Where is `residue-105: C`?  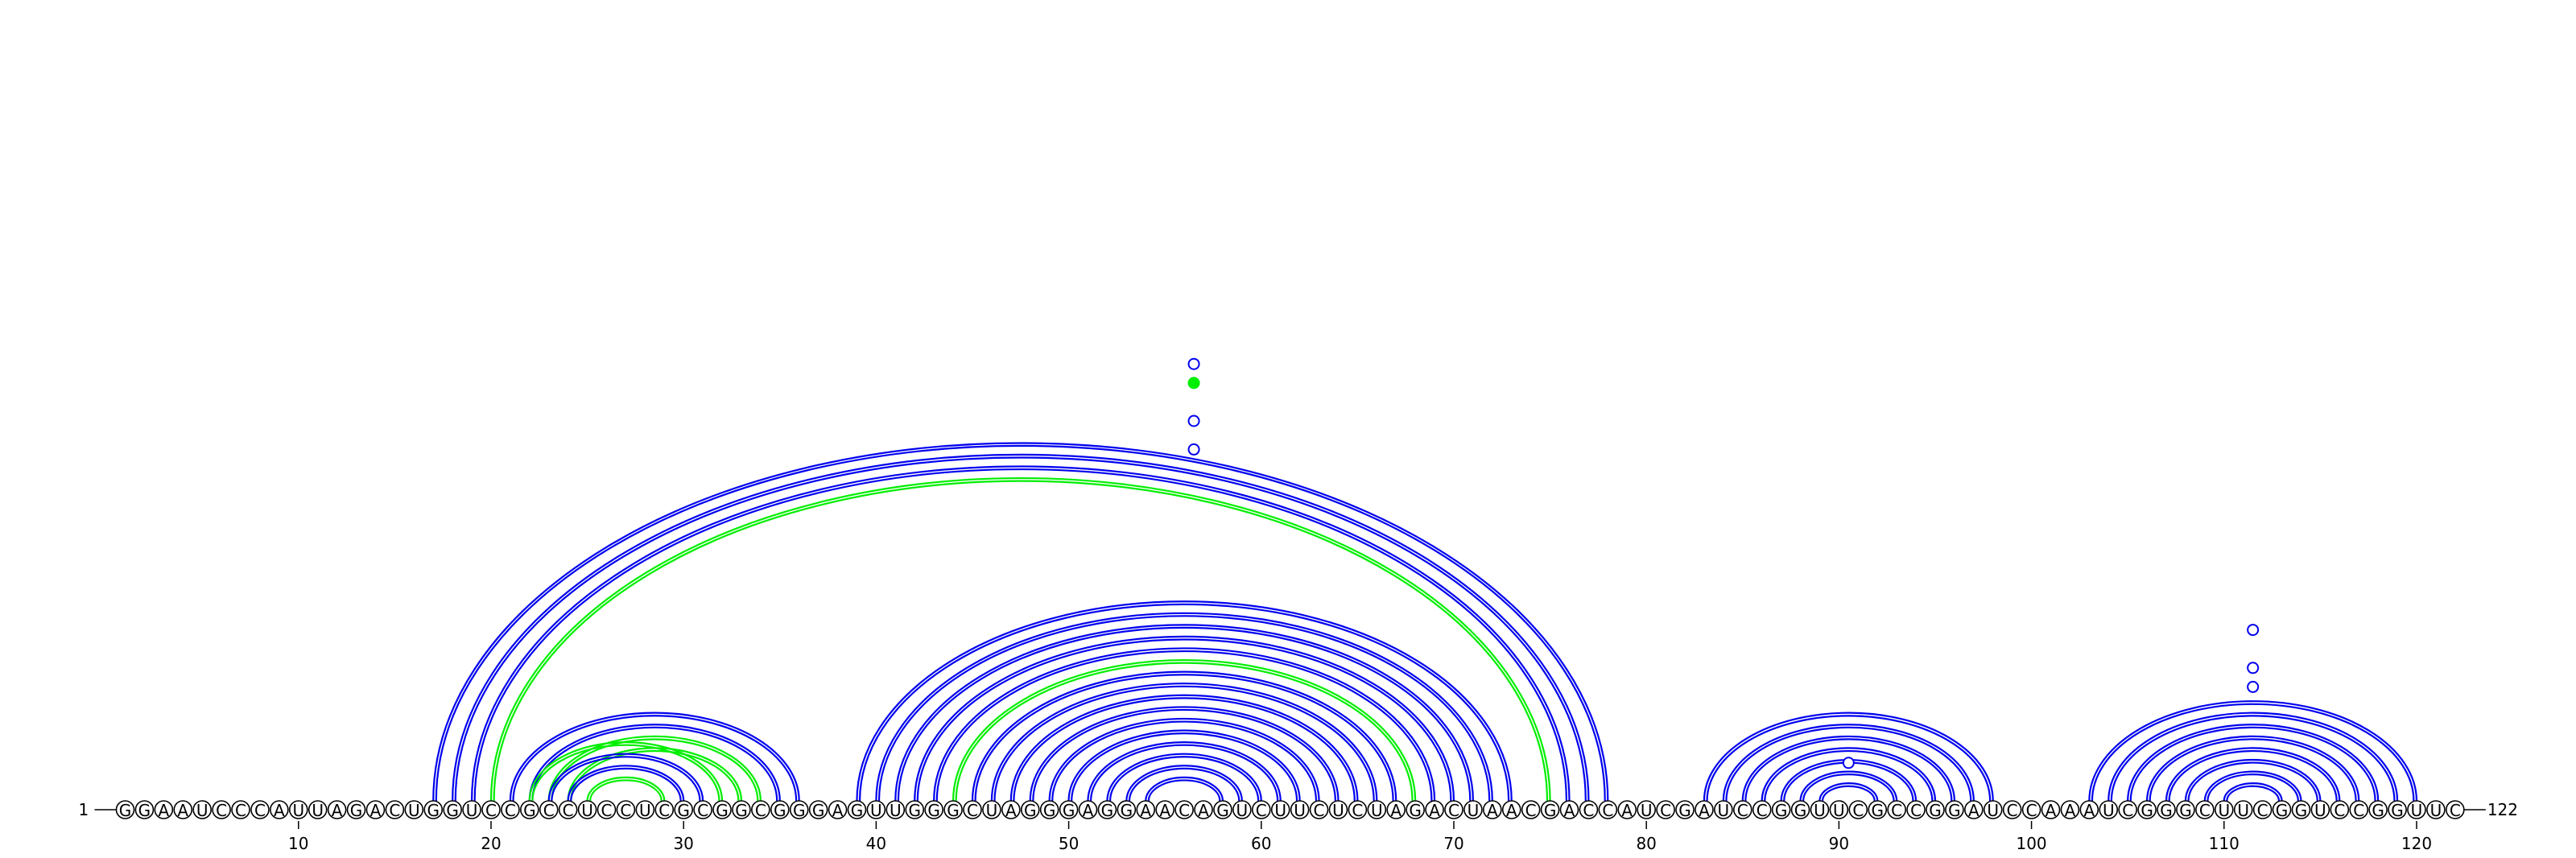 residue-105: C is located at coordinates (2127, 810).